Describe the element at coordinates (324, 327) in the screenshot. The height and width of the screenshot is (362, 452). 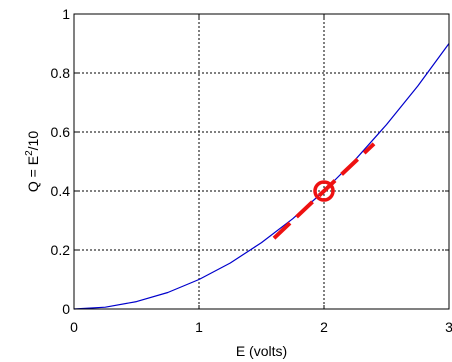
I see `x-tick-label: 2` at that location.